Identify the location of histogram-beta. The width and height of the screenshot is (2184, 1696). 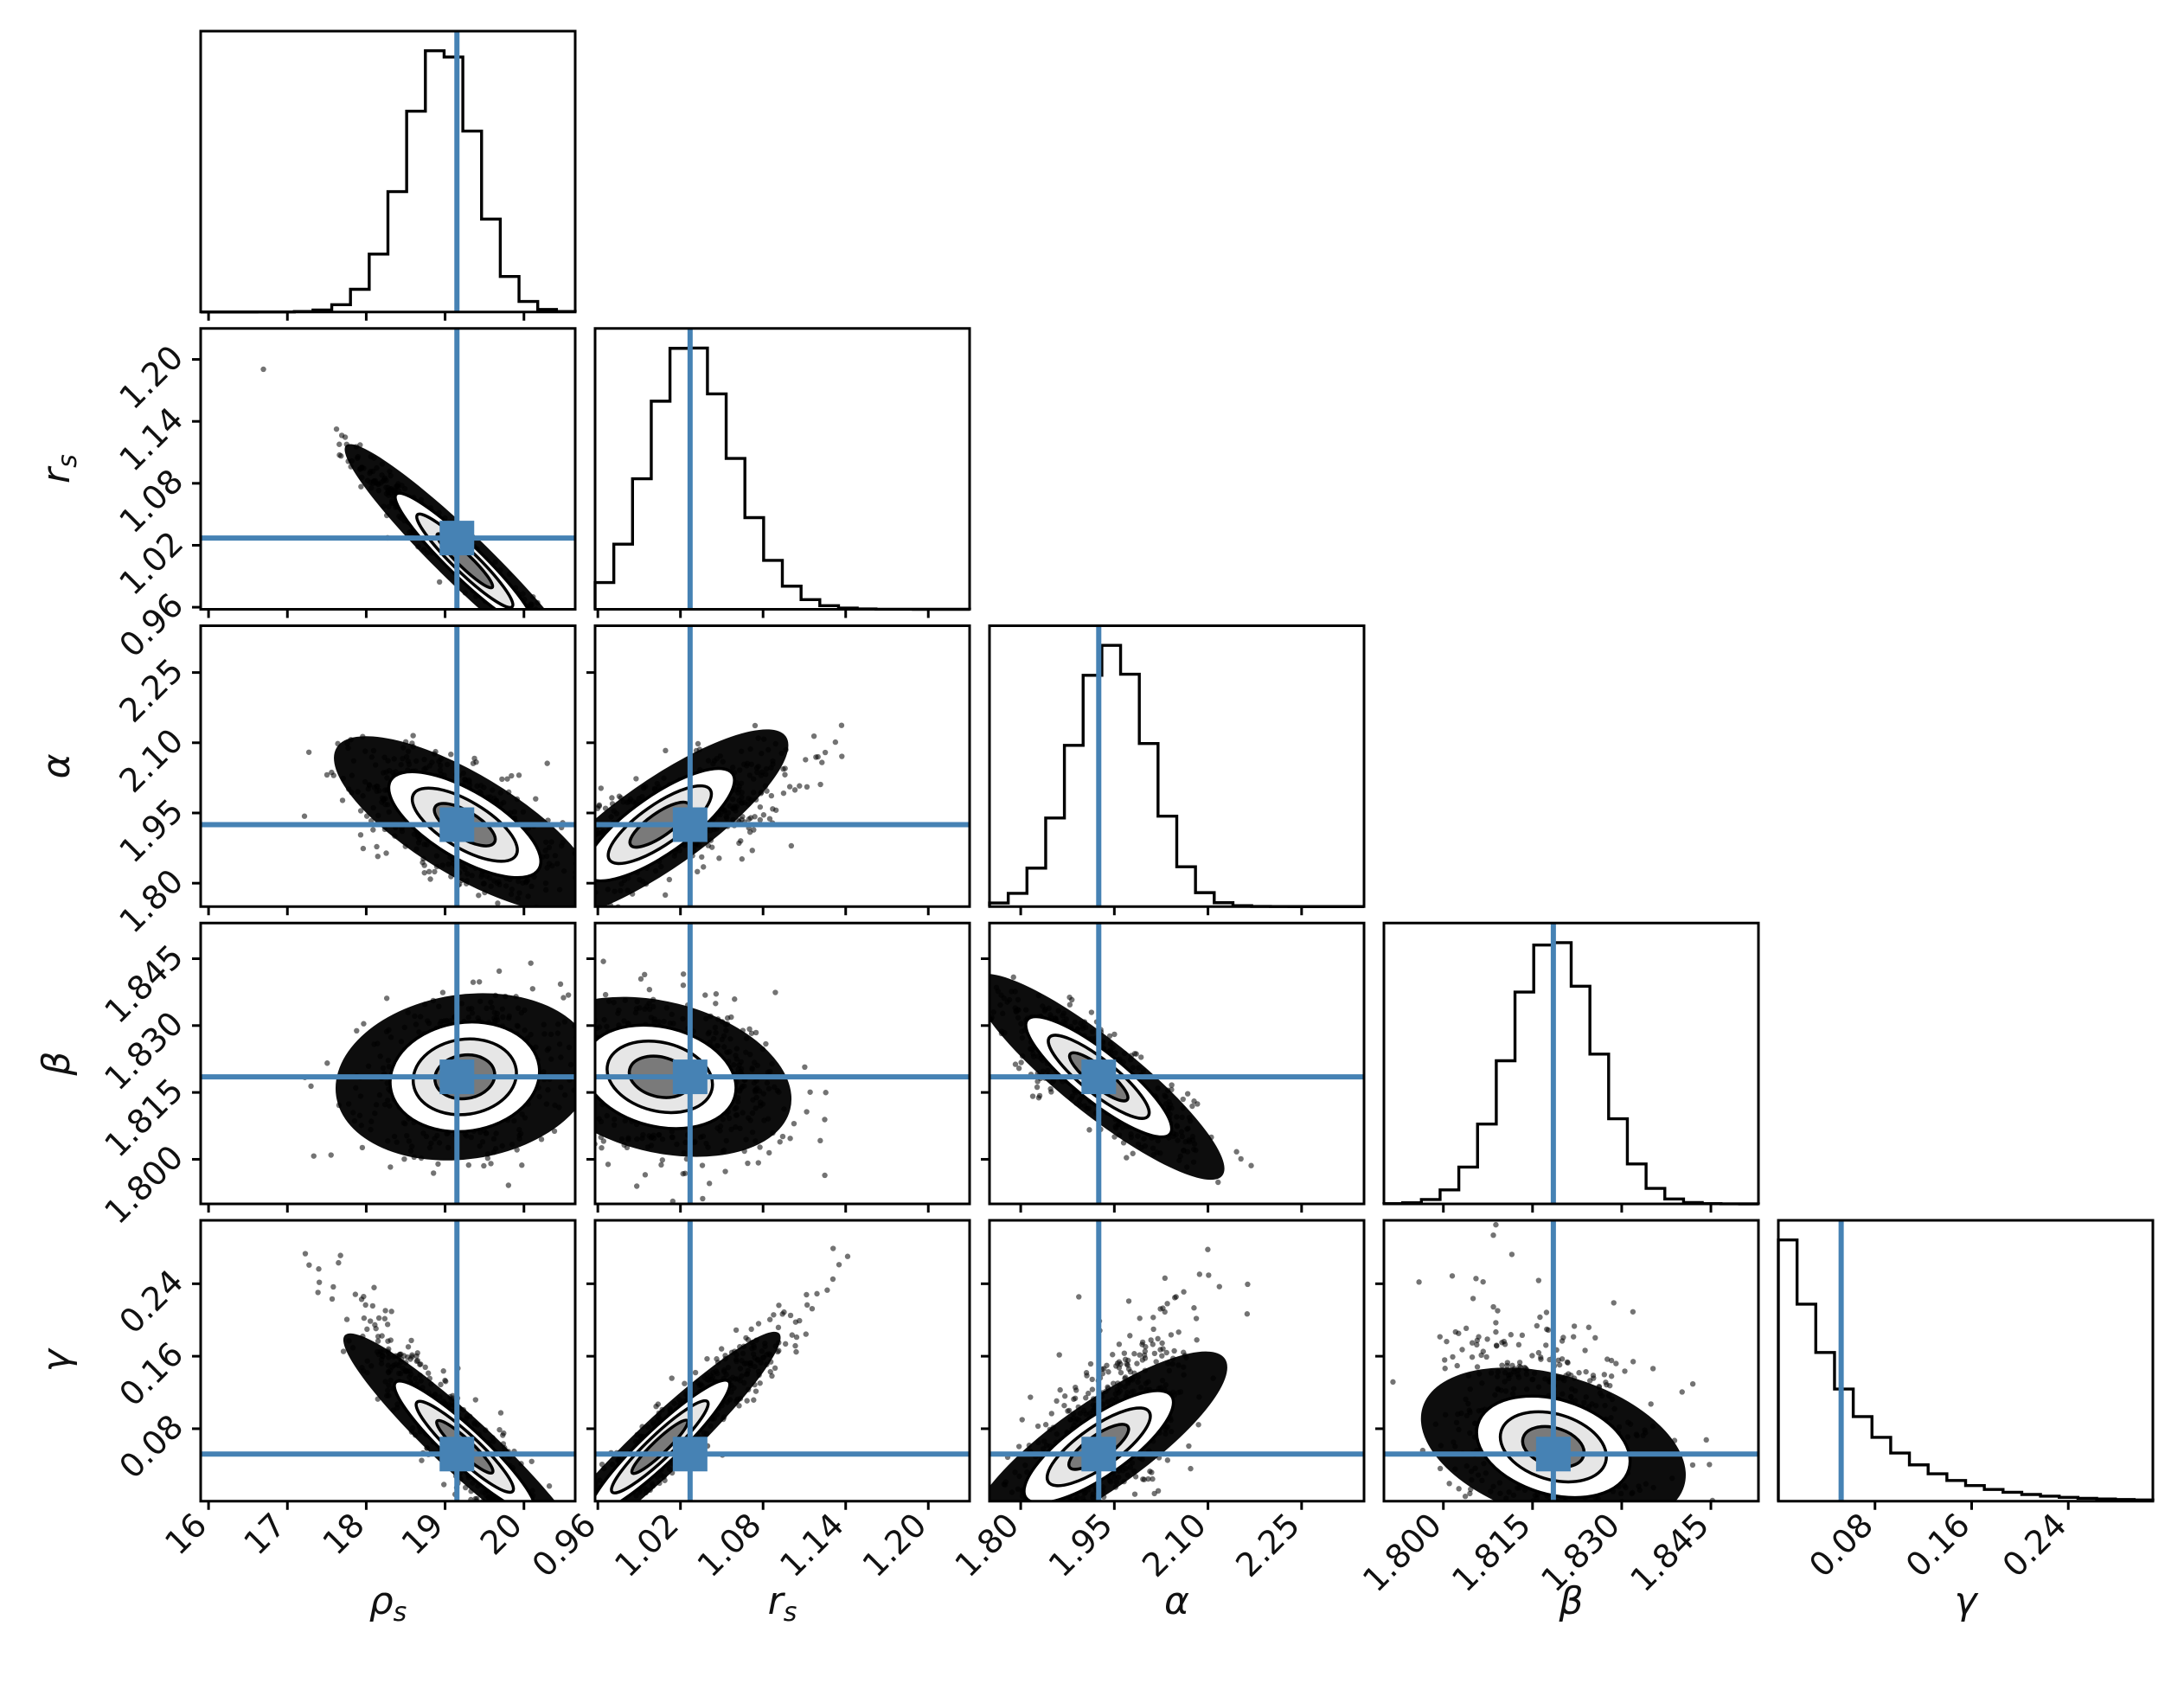
(1571, 1073).